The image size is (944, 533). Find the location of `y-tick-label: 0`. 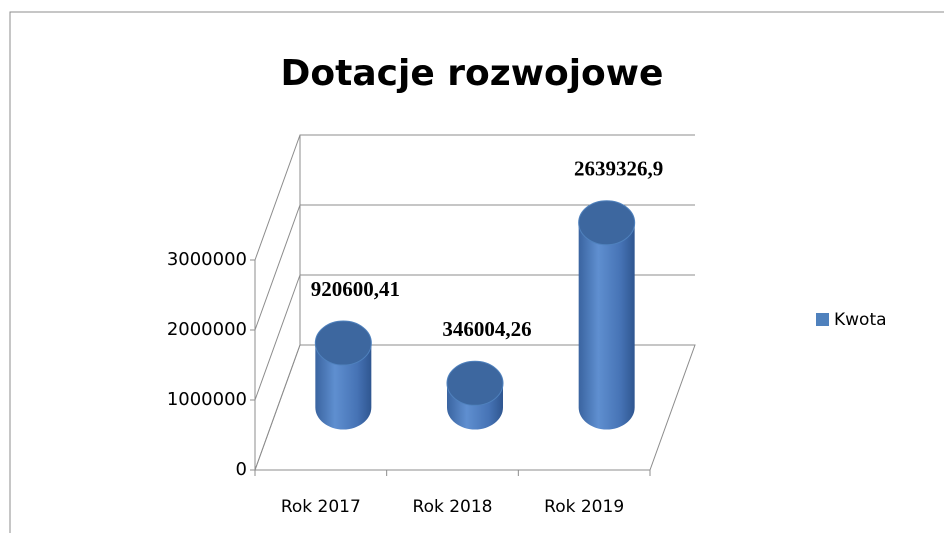

y-tick-label: 0 is located at coordinates (241, 469).